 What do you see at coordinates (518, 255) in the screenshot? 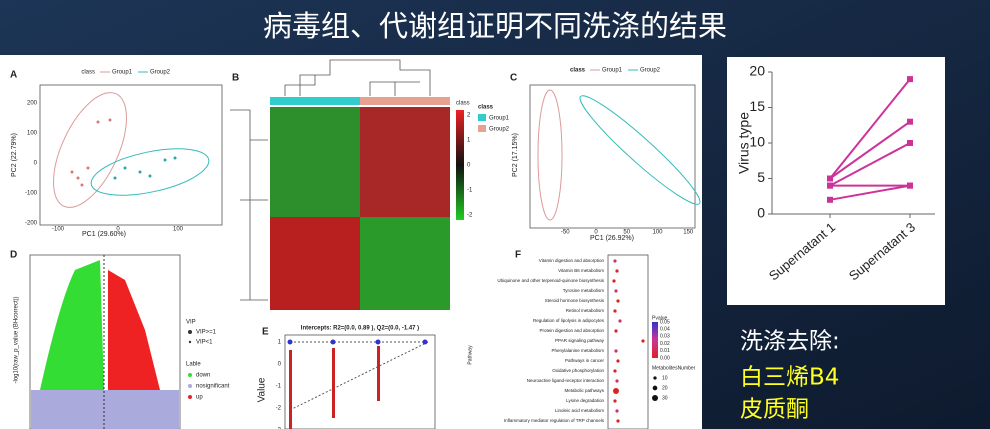
I see `panel-letter: F` at bounding box center [518, 255].